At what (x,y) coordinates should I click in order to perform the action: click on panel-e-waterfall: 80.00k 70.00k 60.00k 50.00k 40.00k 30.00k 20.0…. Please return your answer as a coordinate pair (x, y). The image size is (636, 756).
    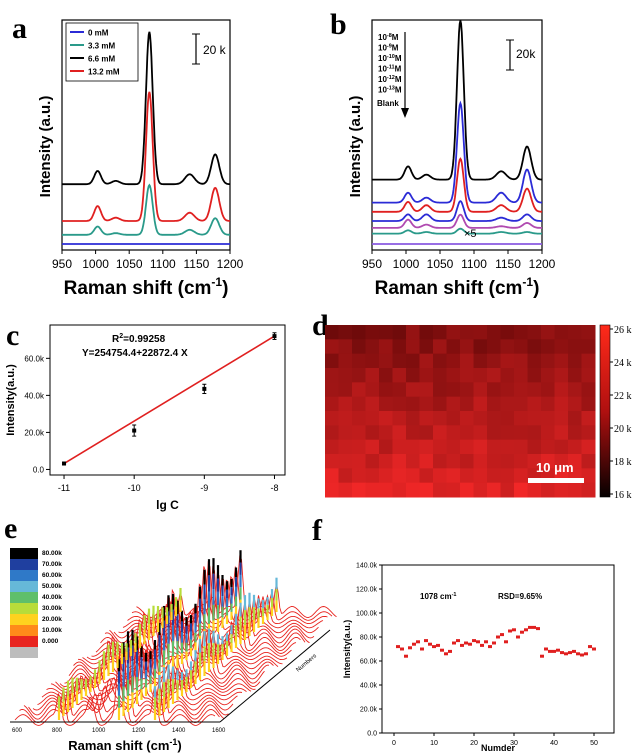
    Looking at the image, I should click on (173, 650).